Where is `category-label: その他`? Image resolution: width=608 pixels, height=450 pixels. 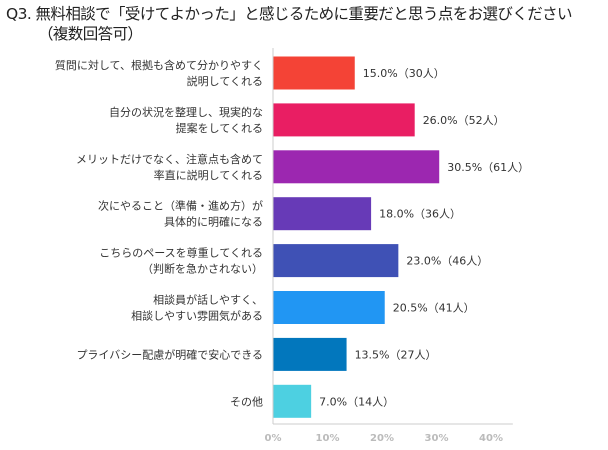
category-label: その他 is located at coordinates (246, 401).